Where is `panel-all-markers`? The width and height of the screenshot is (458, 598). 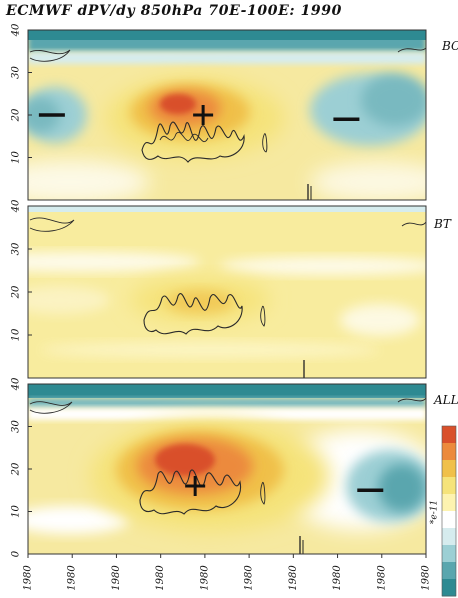 panel-all-markers is located at coordinates (284, 486).